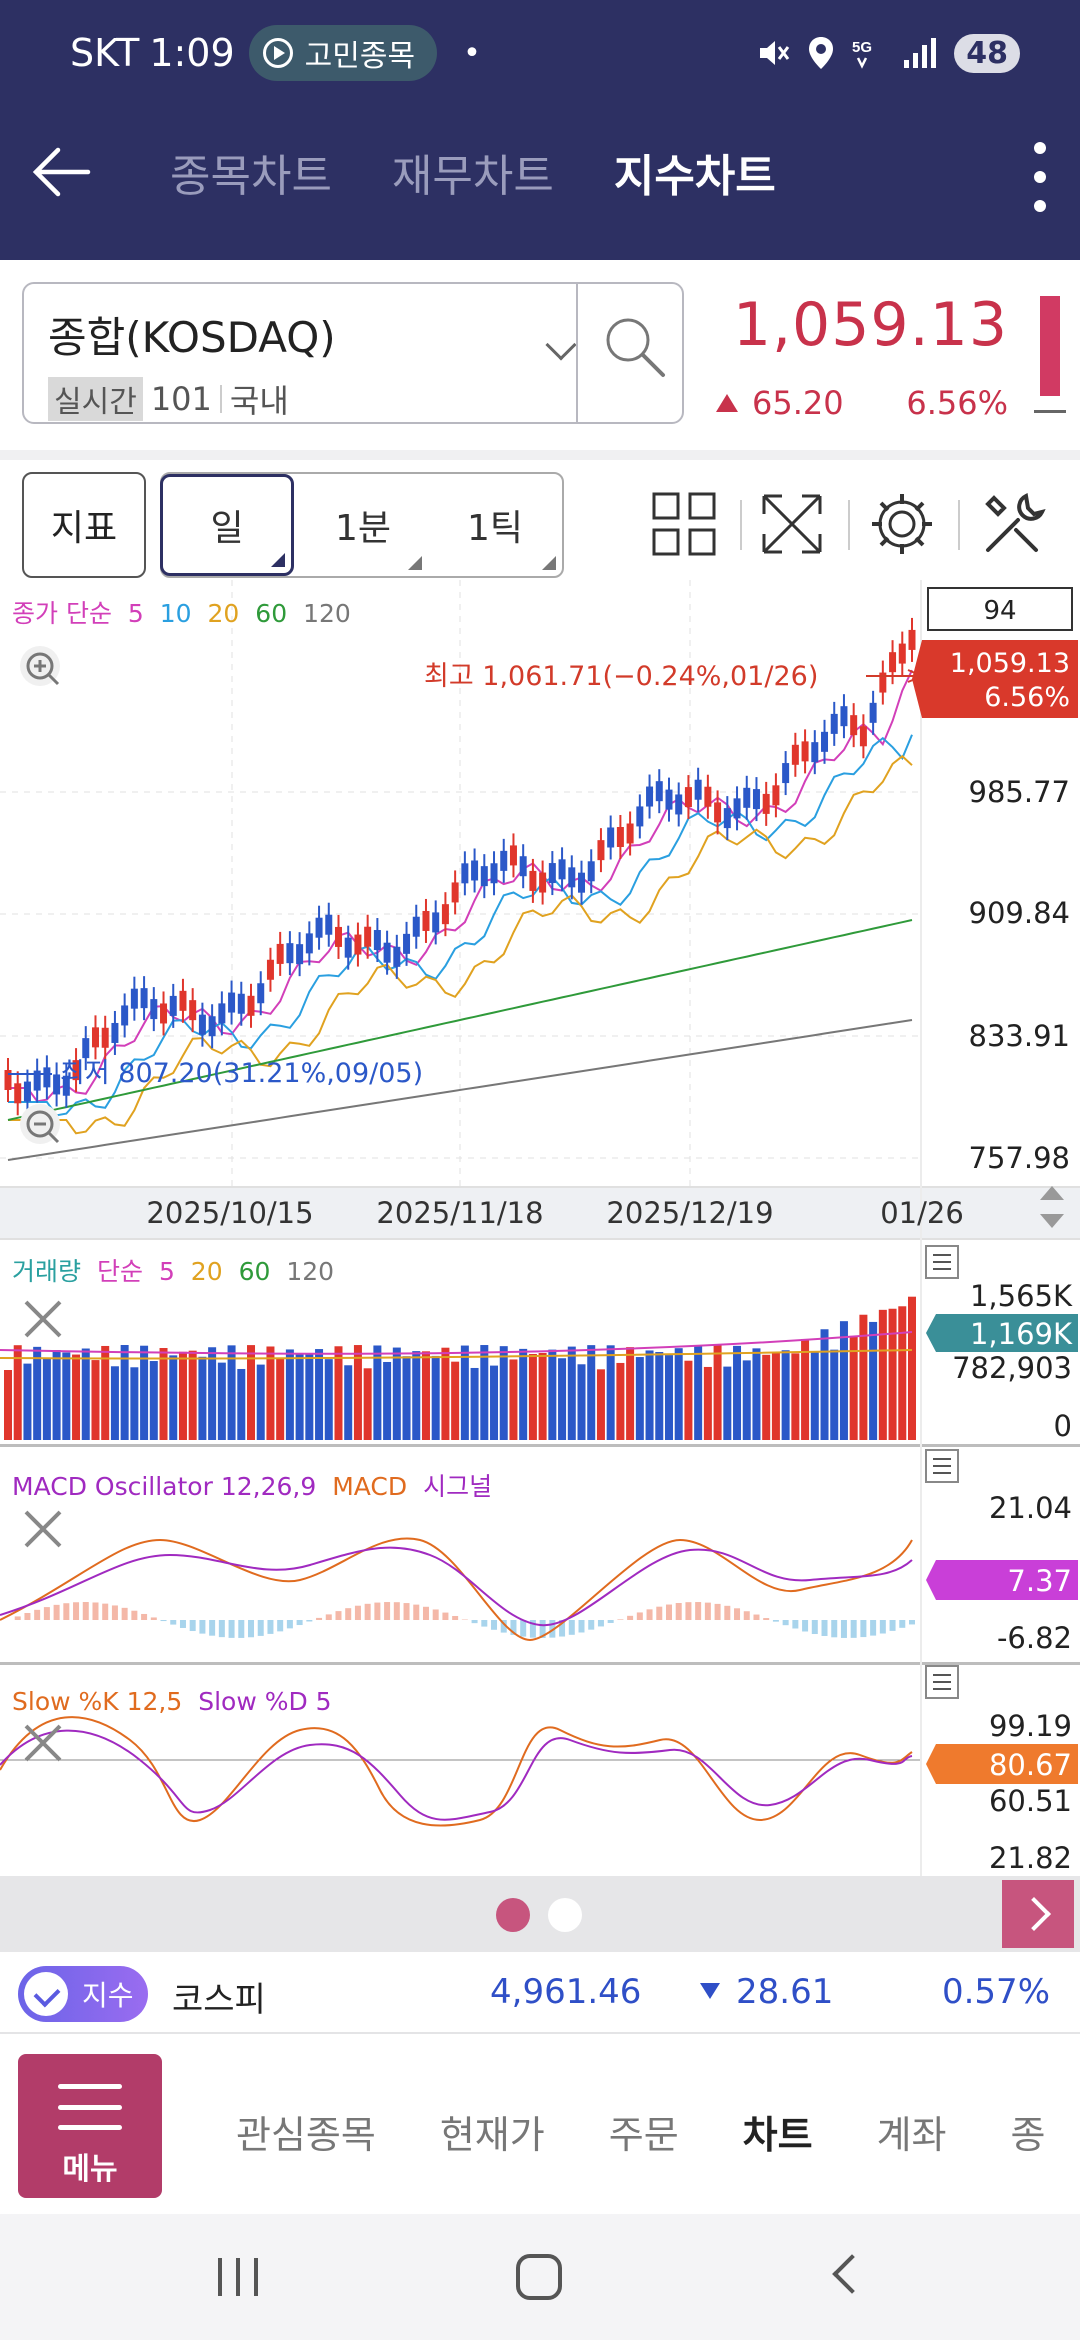 This screenshot has width=1080, height=2340. I want to click on tab-stock-chart: 종목차트, so click(251, 176).